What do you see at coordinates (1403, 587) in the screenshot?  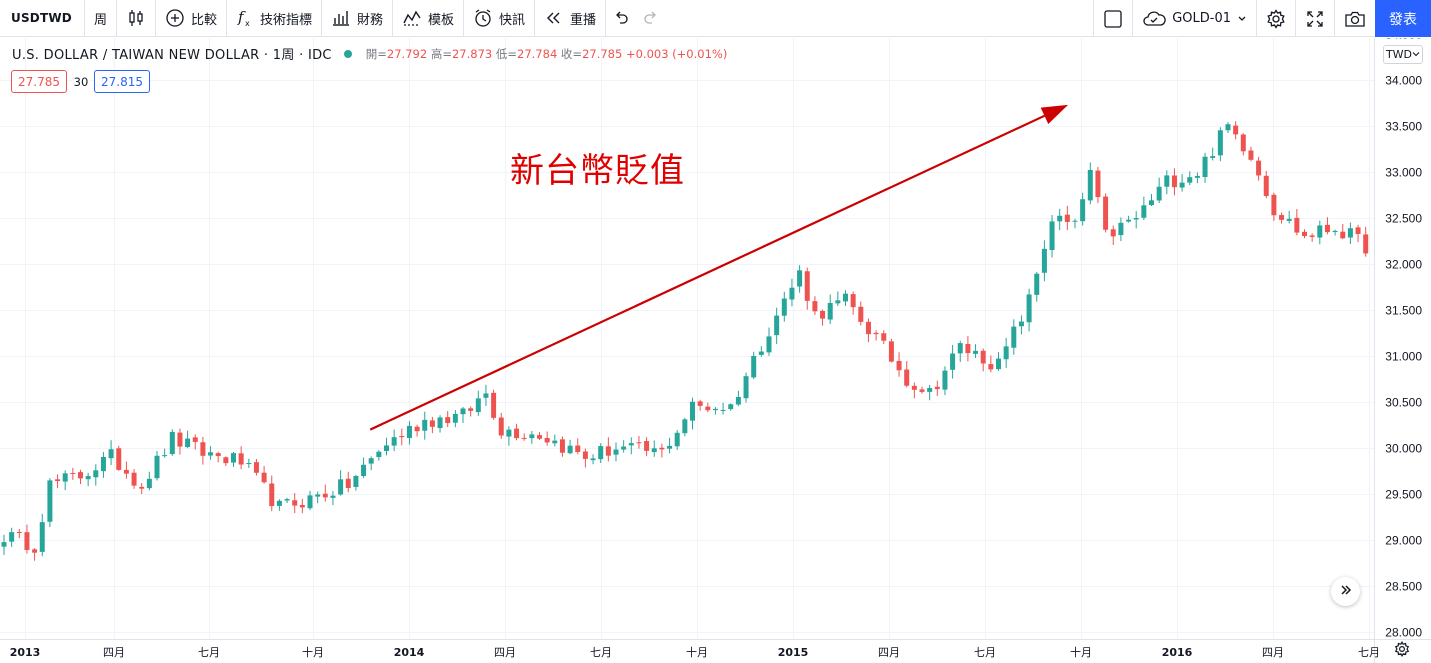 I see `price-tick-label: 28.500` at bounding box center [1403, 587].